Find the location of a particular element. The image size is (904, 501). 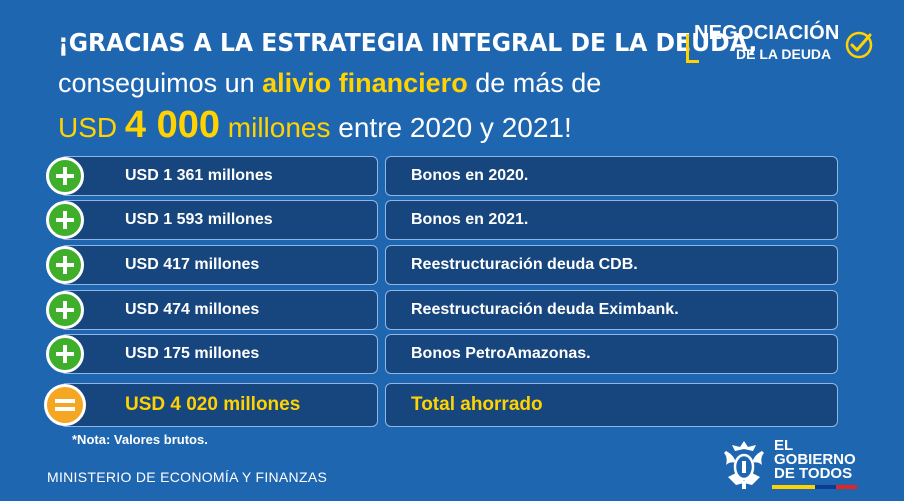

amount-cell: USD 417 millones is located at coordinates (219, 265).